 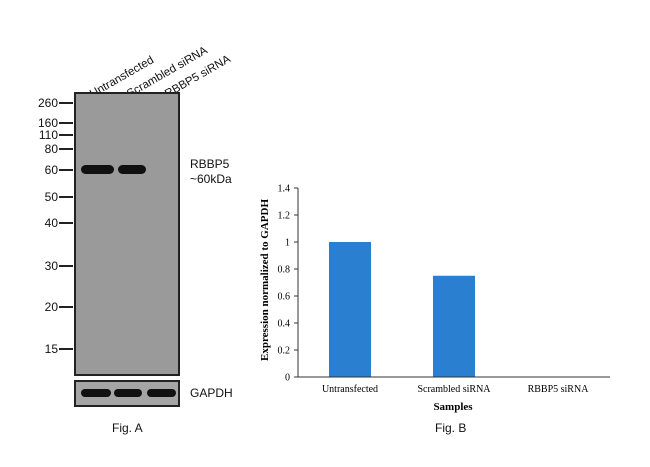 What do you see at coordinates (211, 393) in the screenshot?
I see `gapdh-label: GAPDH` at bounding box center [211, 393].